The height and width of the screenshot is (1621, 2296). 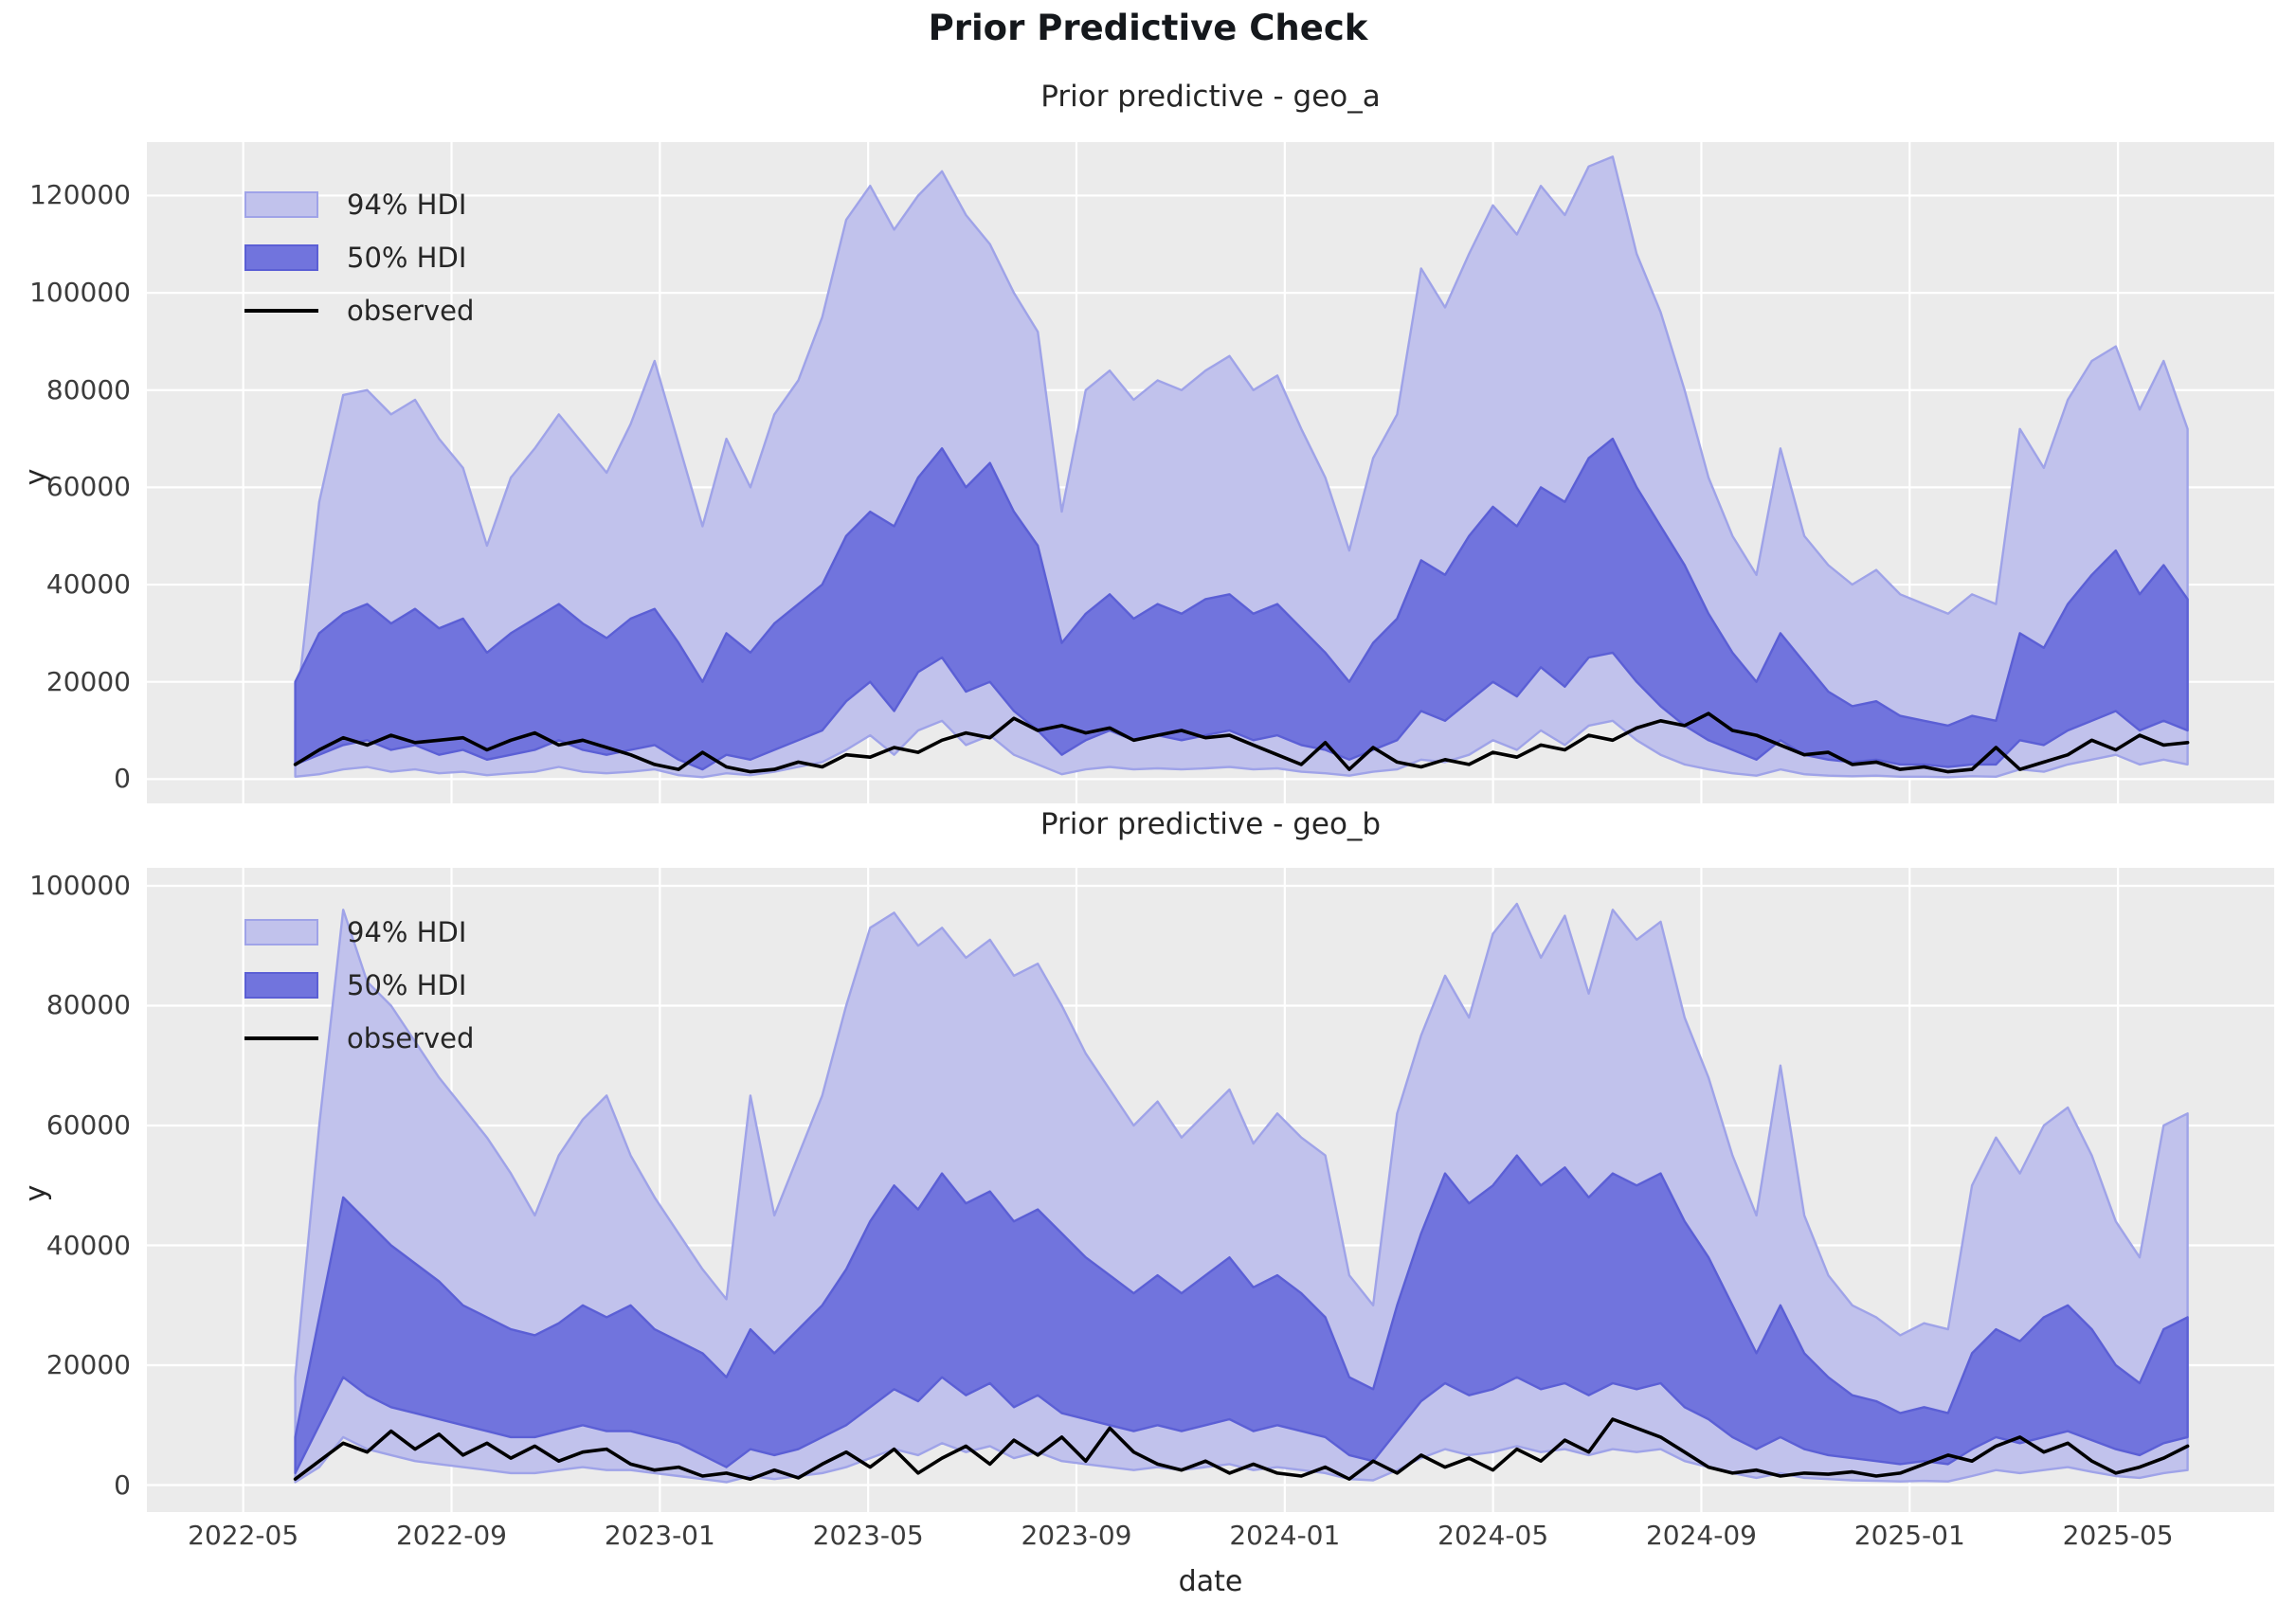 I want to click on legend-geo-b: 94% HDI 50% HDI observed, so click(x=359, y=985).